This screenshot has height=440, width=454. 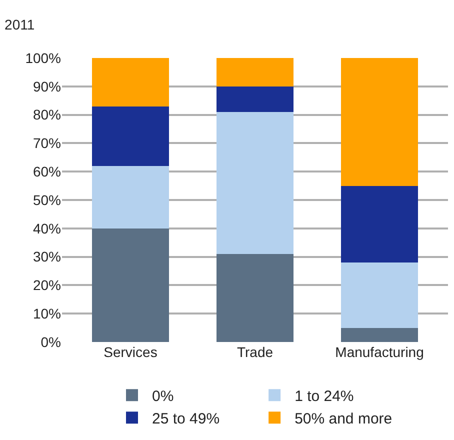 I want to click on x-tick-label: Trade, so click(x=255, y=352).